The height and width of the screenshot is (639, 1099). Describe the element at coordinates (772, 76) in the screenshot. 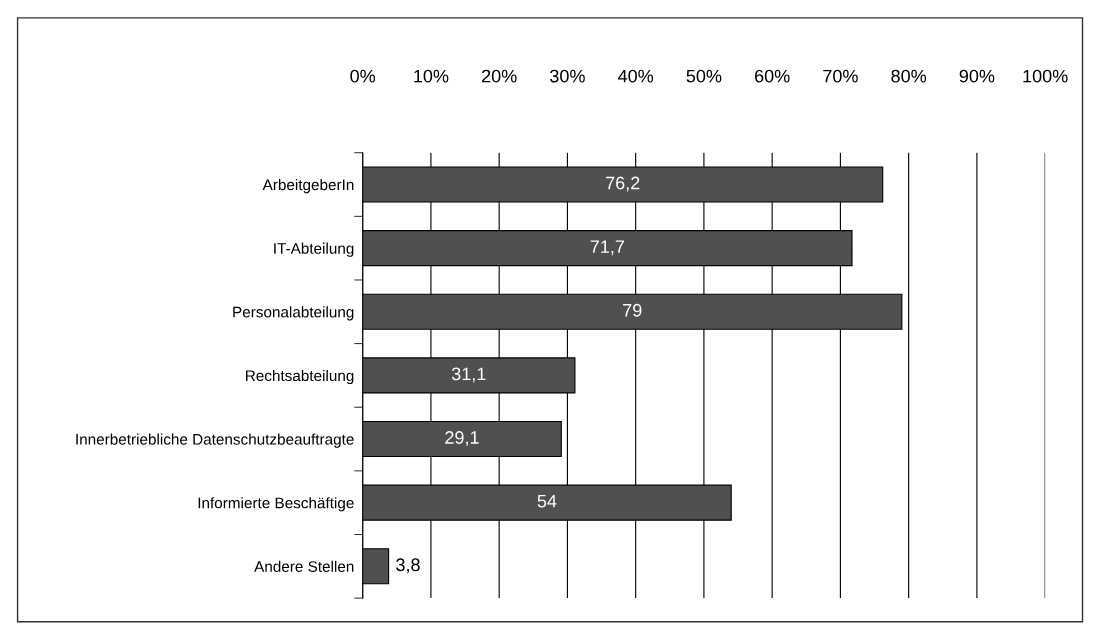

I see `x-tick-label: 60%` at that location.